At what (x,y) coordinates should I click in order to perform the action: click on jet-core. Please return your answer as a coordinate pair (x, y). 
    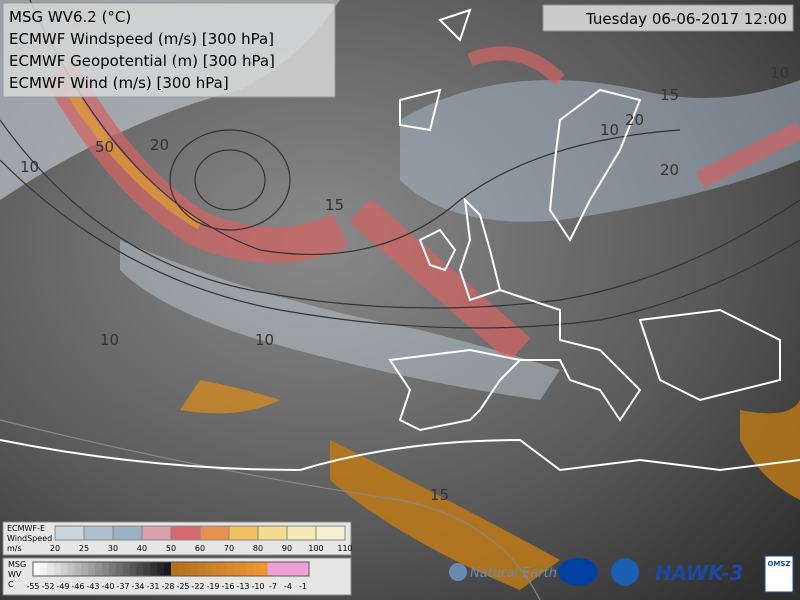
    Looking at the image, I should click on (134, 158).